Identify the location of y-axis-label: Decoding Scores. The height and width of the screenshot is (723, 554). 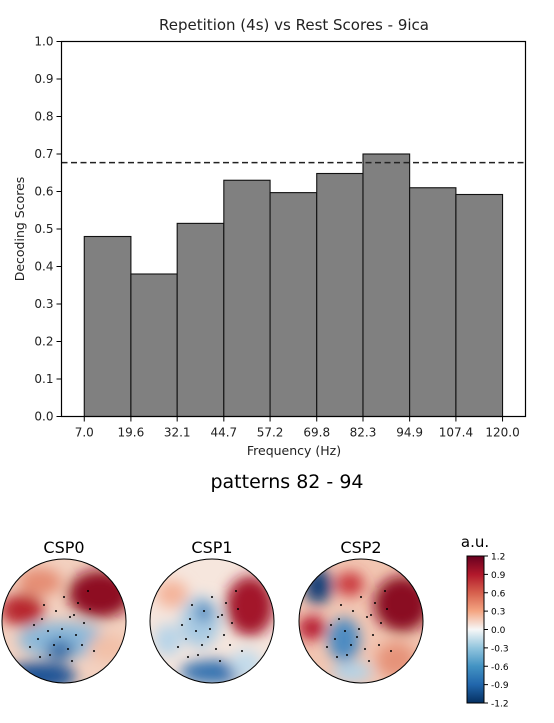
(19, 229).